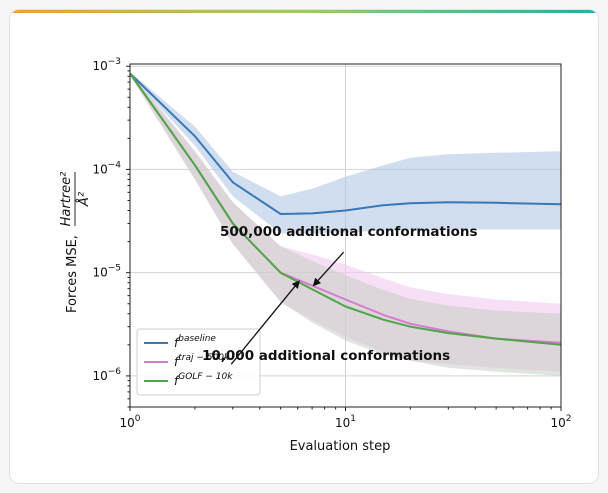  I want to click on x-axis-label: Evaluation step, so click(340, 446).